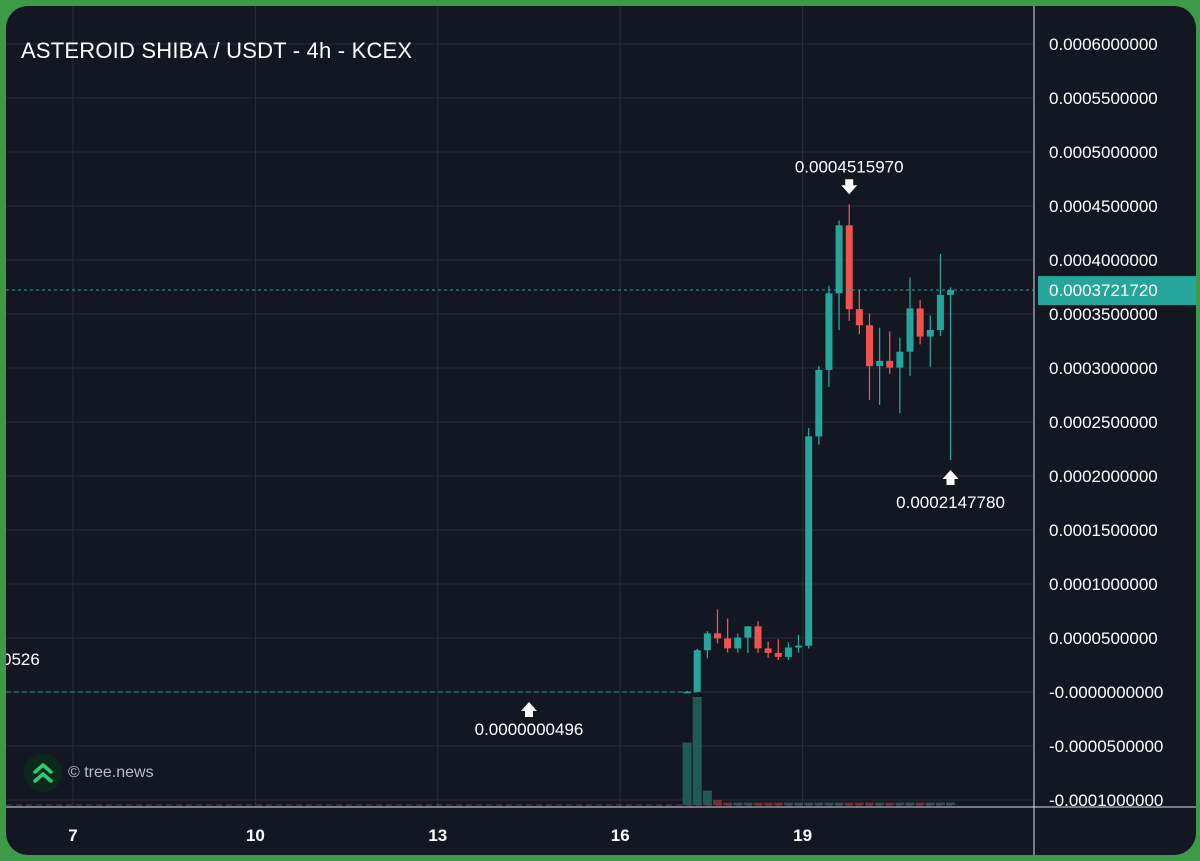 This screenshot has width=1200, height=861. I want to click on price-axis-label: 0.0002500000, so click(1103, 422).